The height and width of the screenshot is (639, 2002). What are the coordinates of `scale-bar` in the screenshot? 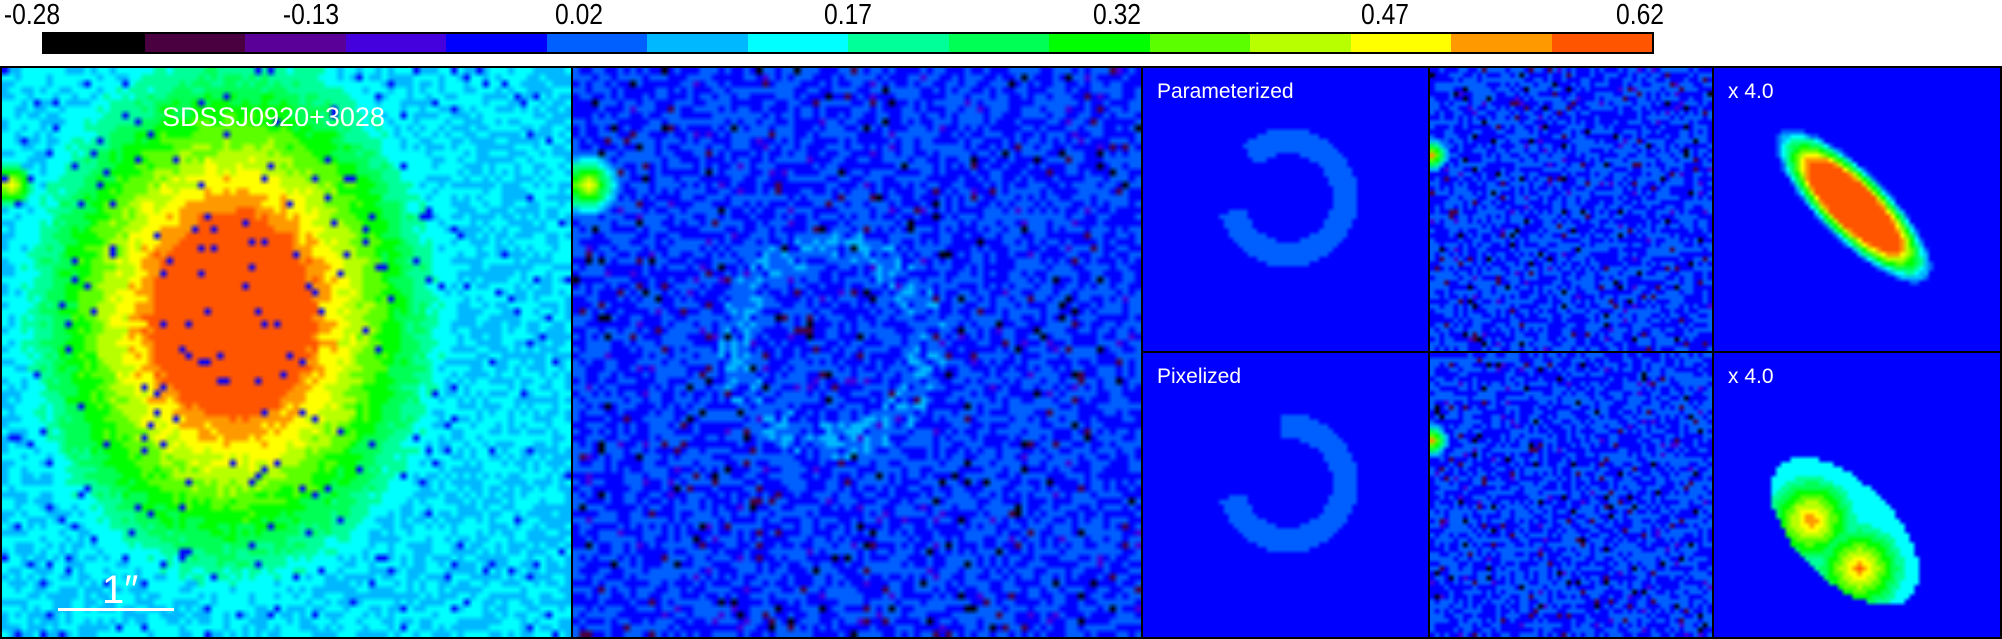 It's located at (116, 609).